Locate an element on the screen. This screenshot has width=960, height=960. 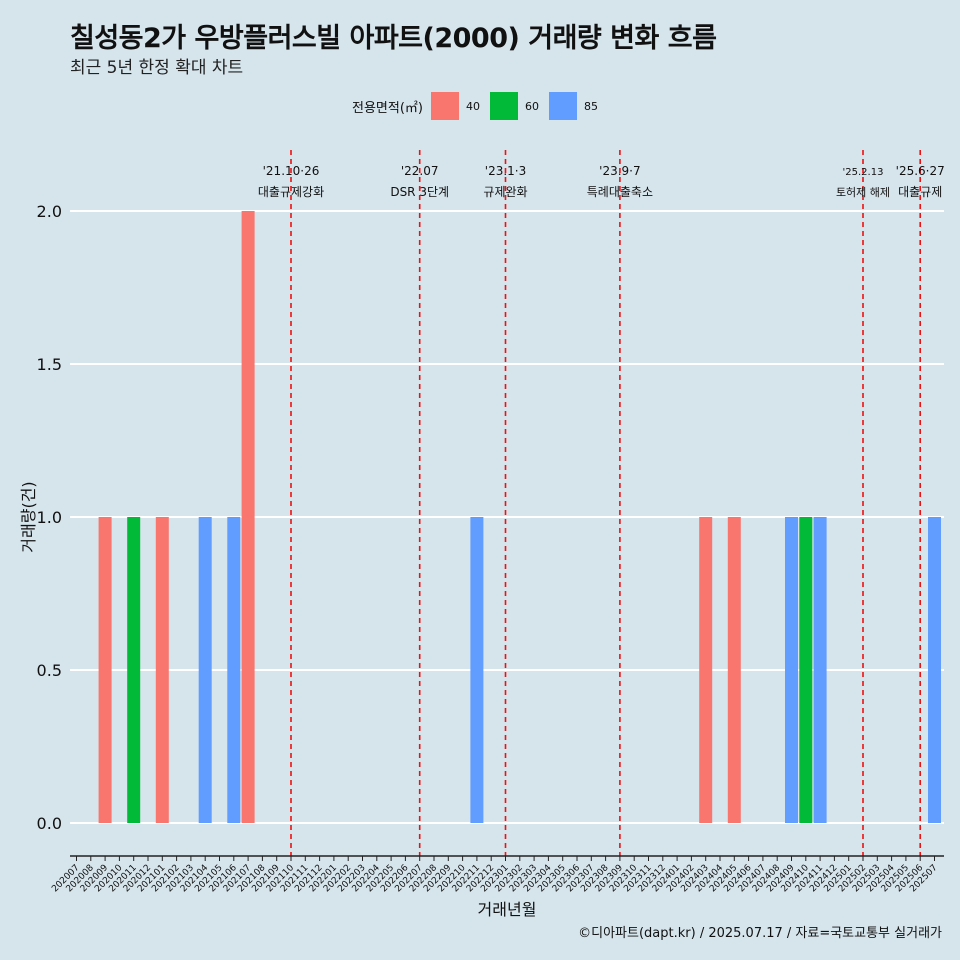
chart-subtitle: 최근 5년 한정 확대 차트 is located at coordinates (157, 68).